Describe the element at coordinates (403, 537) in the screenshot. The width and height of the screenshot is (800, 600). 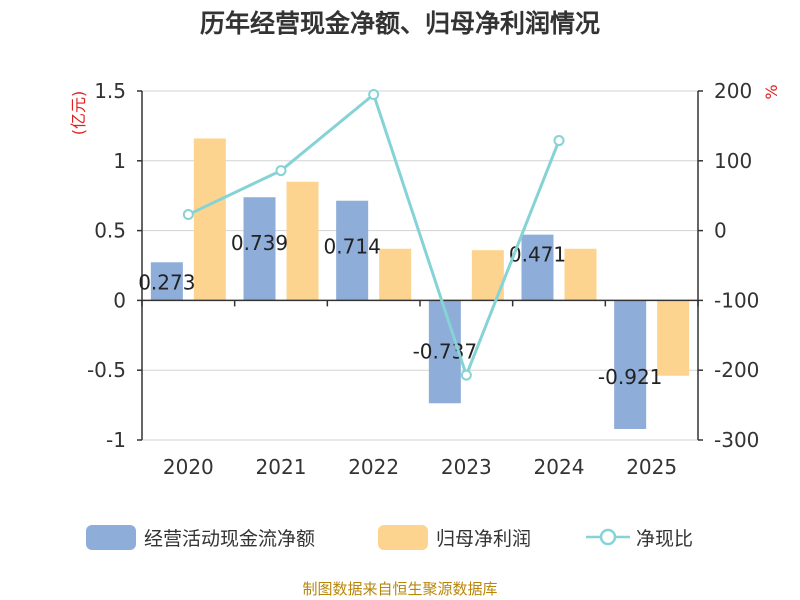
I see `legend-swatch-net-profit` at that location.